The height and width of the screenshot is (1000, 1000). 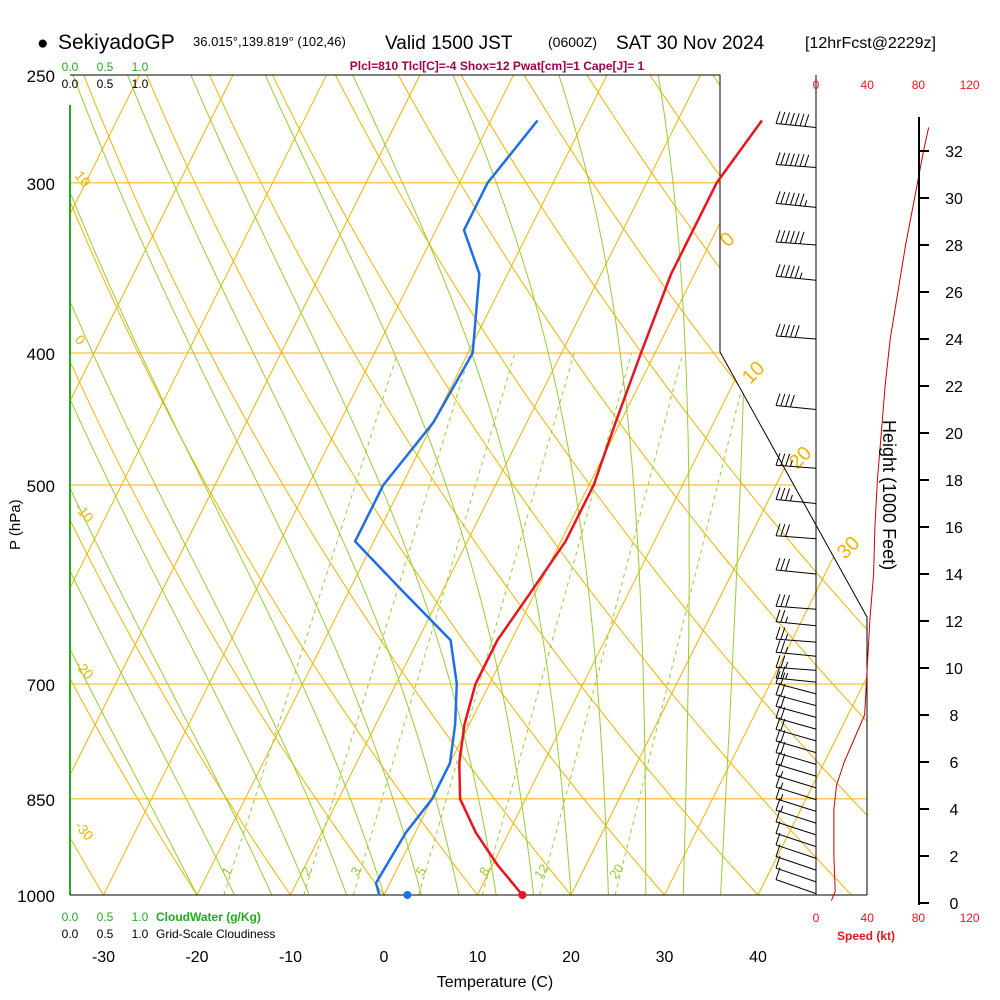 I want to click on height-label-10: 10, so click(x=954, y=669).